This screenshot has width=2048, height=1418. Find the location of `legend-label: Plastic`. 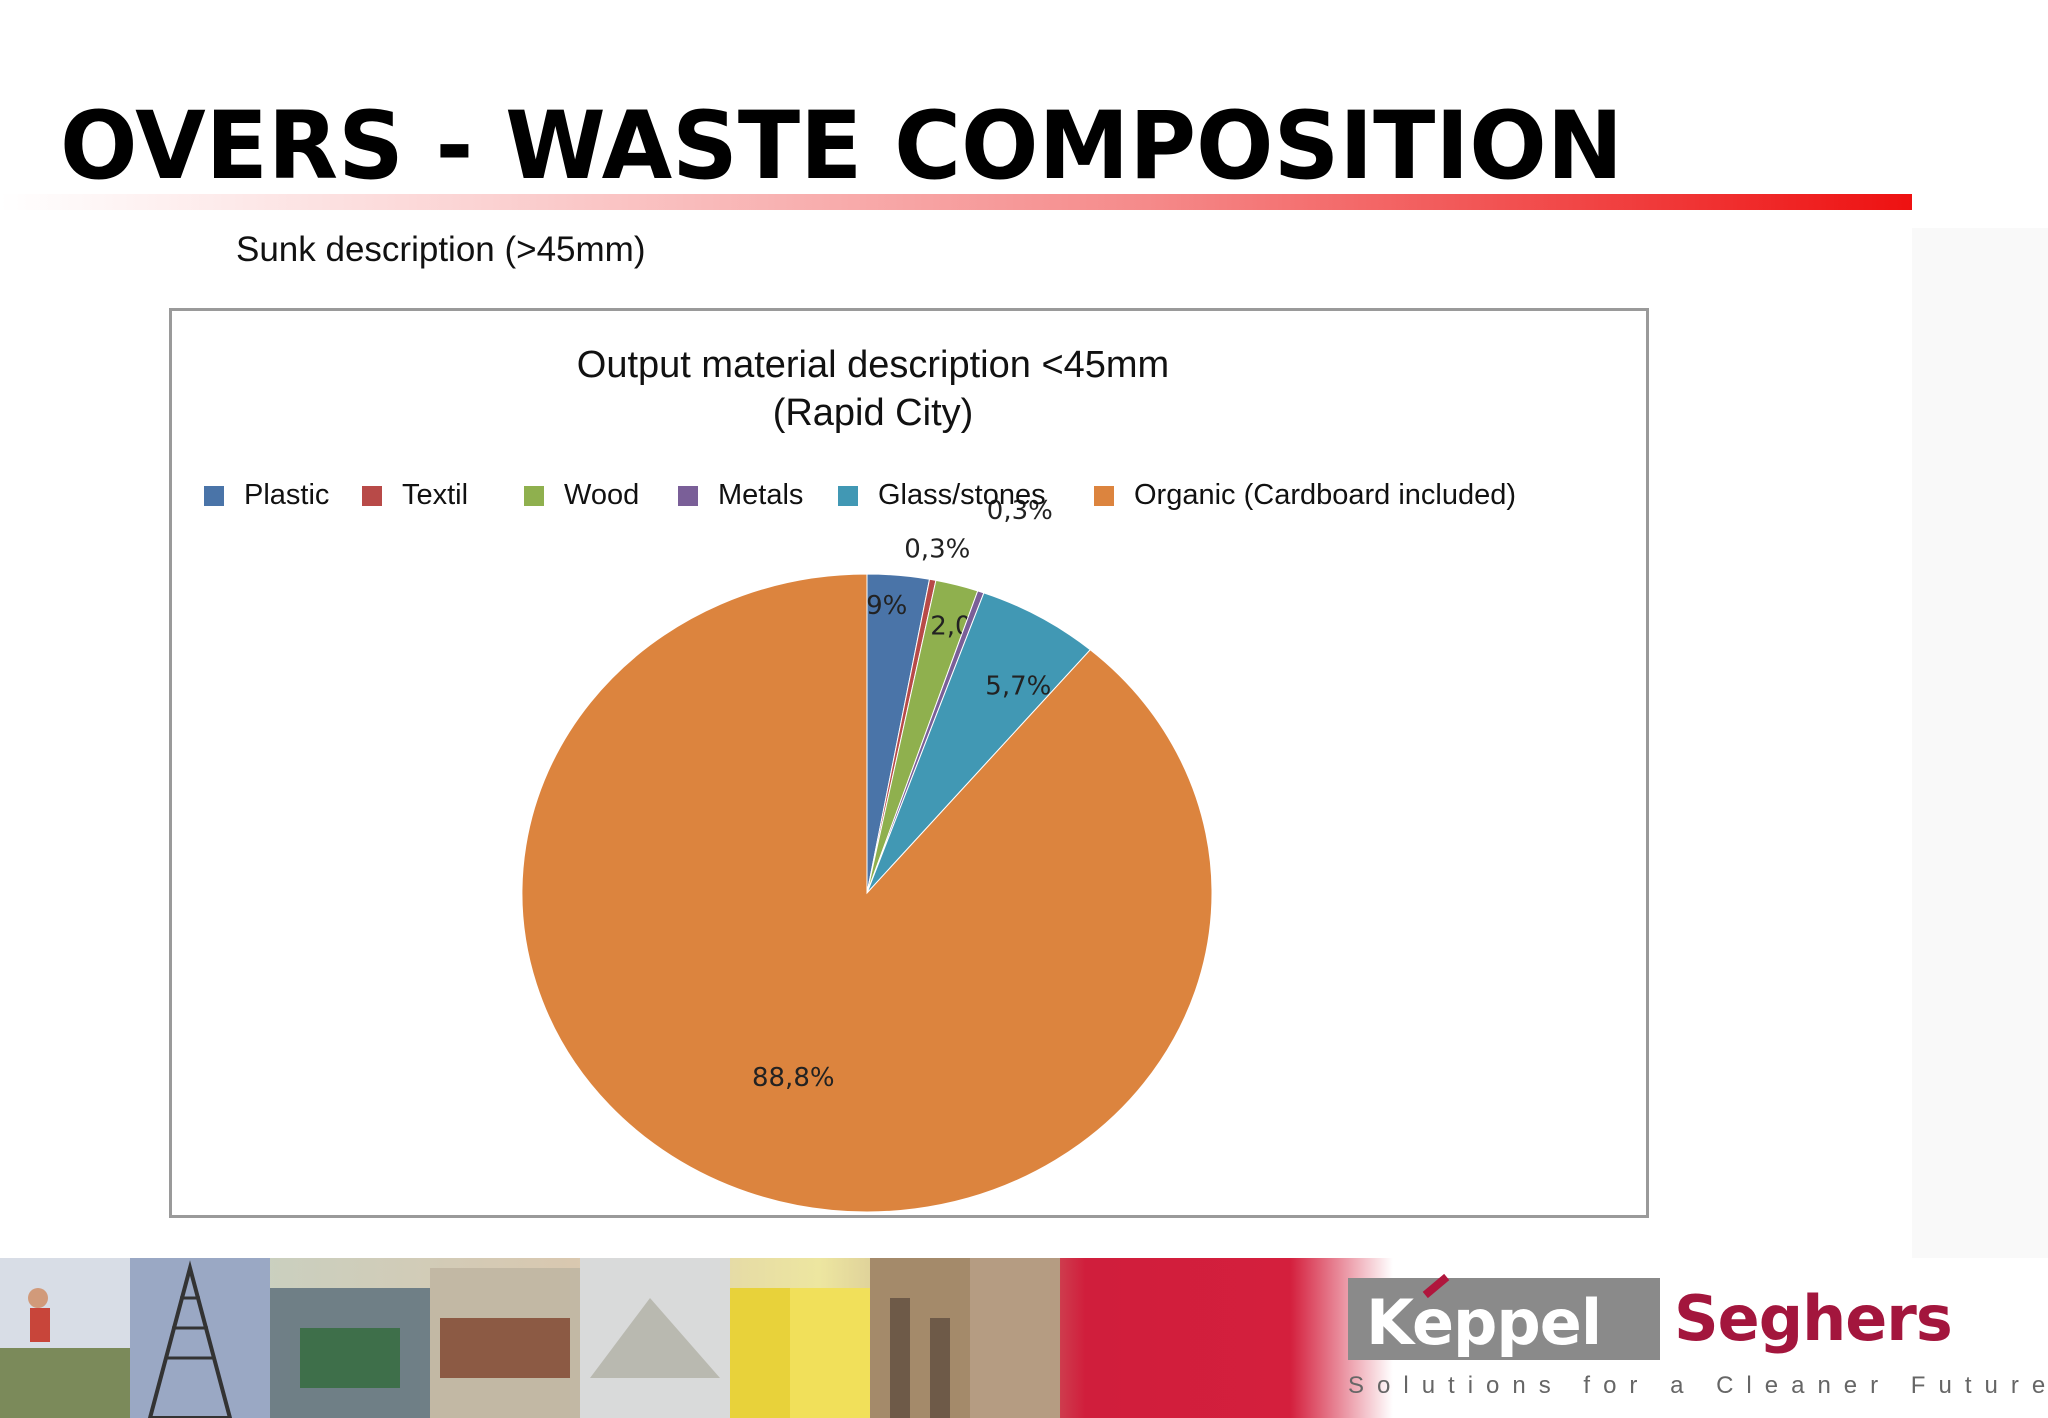

legend-label: Plastic is located at coordinates (287, 495).